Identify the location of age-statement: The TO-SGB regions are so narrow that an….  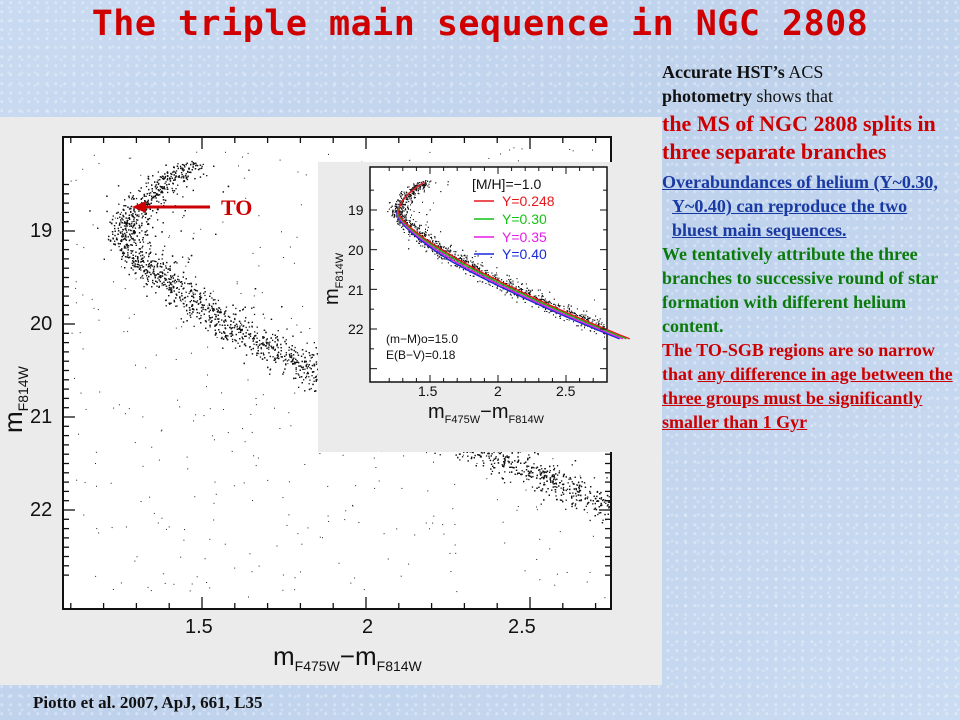
(808, 386).